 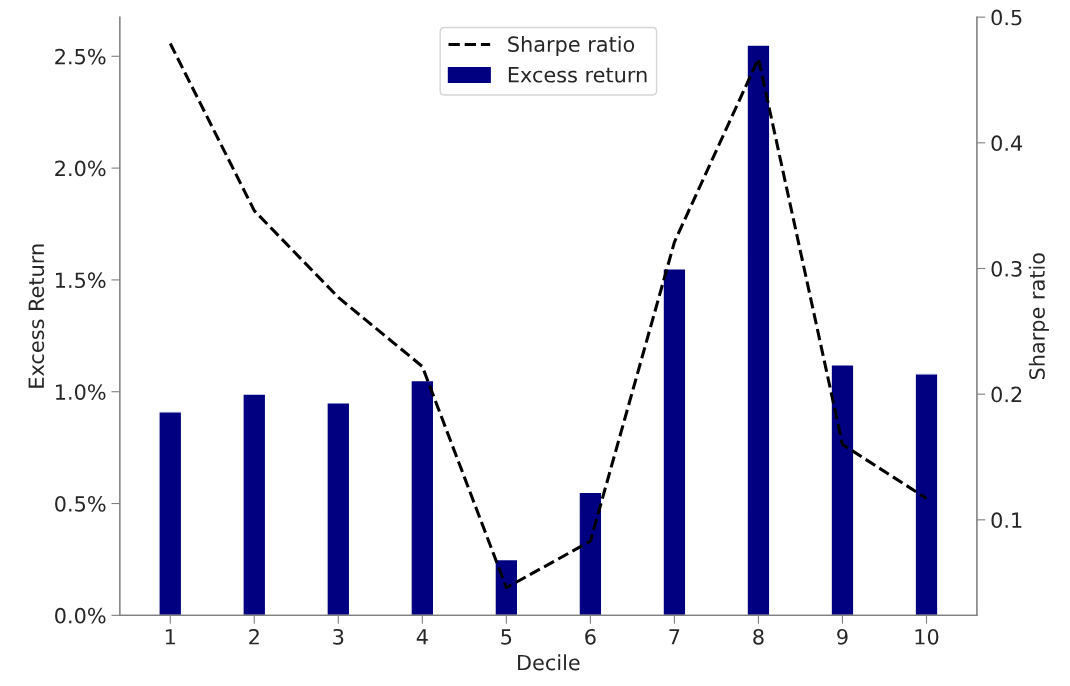 What do you see at coordinates (81, 280) in the screenshot?
I see `y-tick-label: 1.5%` at bounding box center [81, 280].